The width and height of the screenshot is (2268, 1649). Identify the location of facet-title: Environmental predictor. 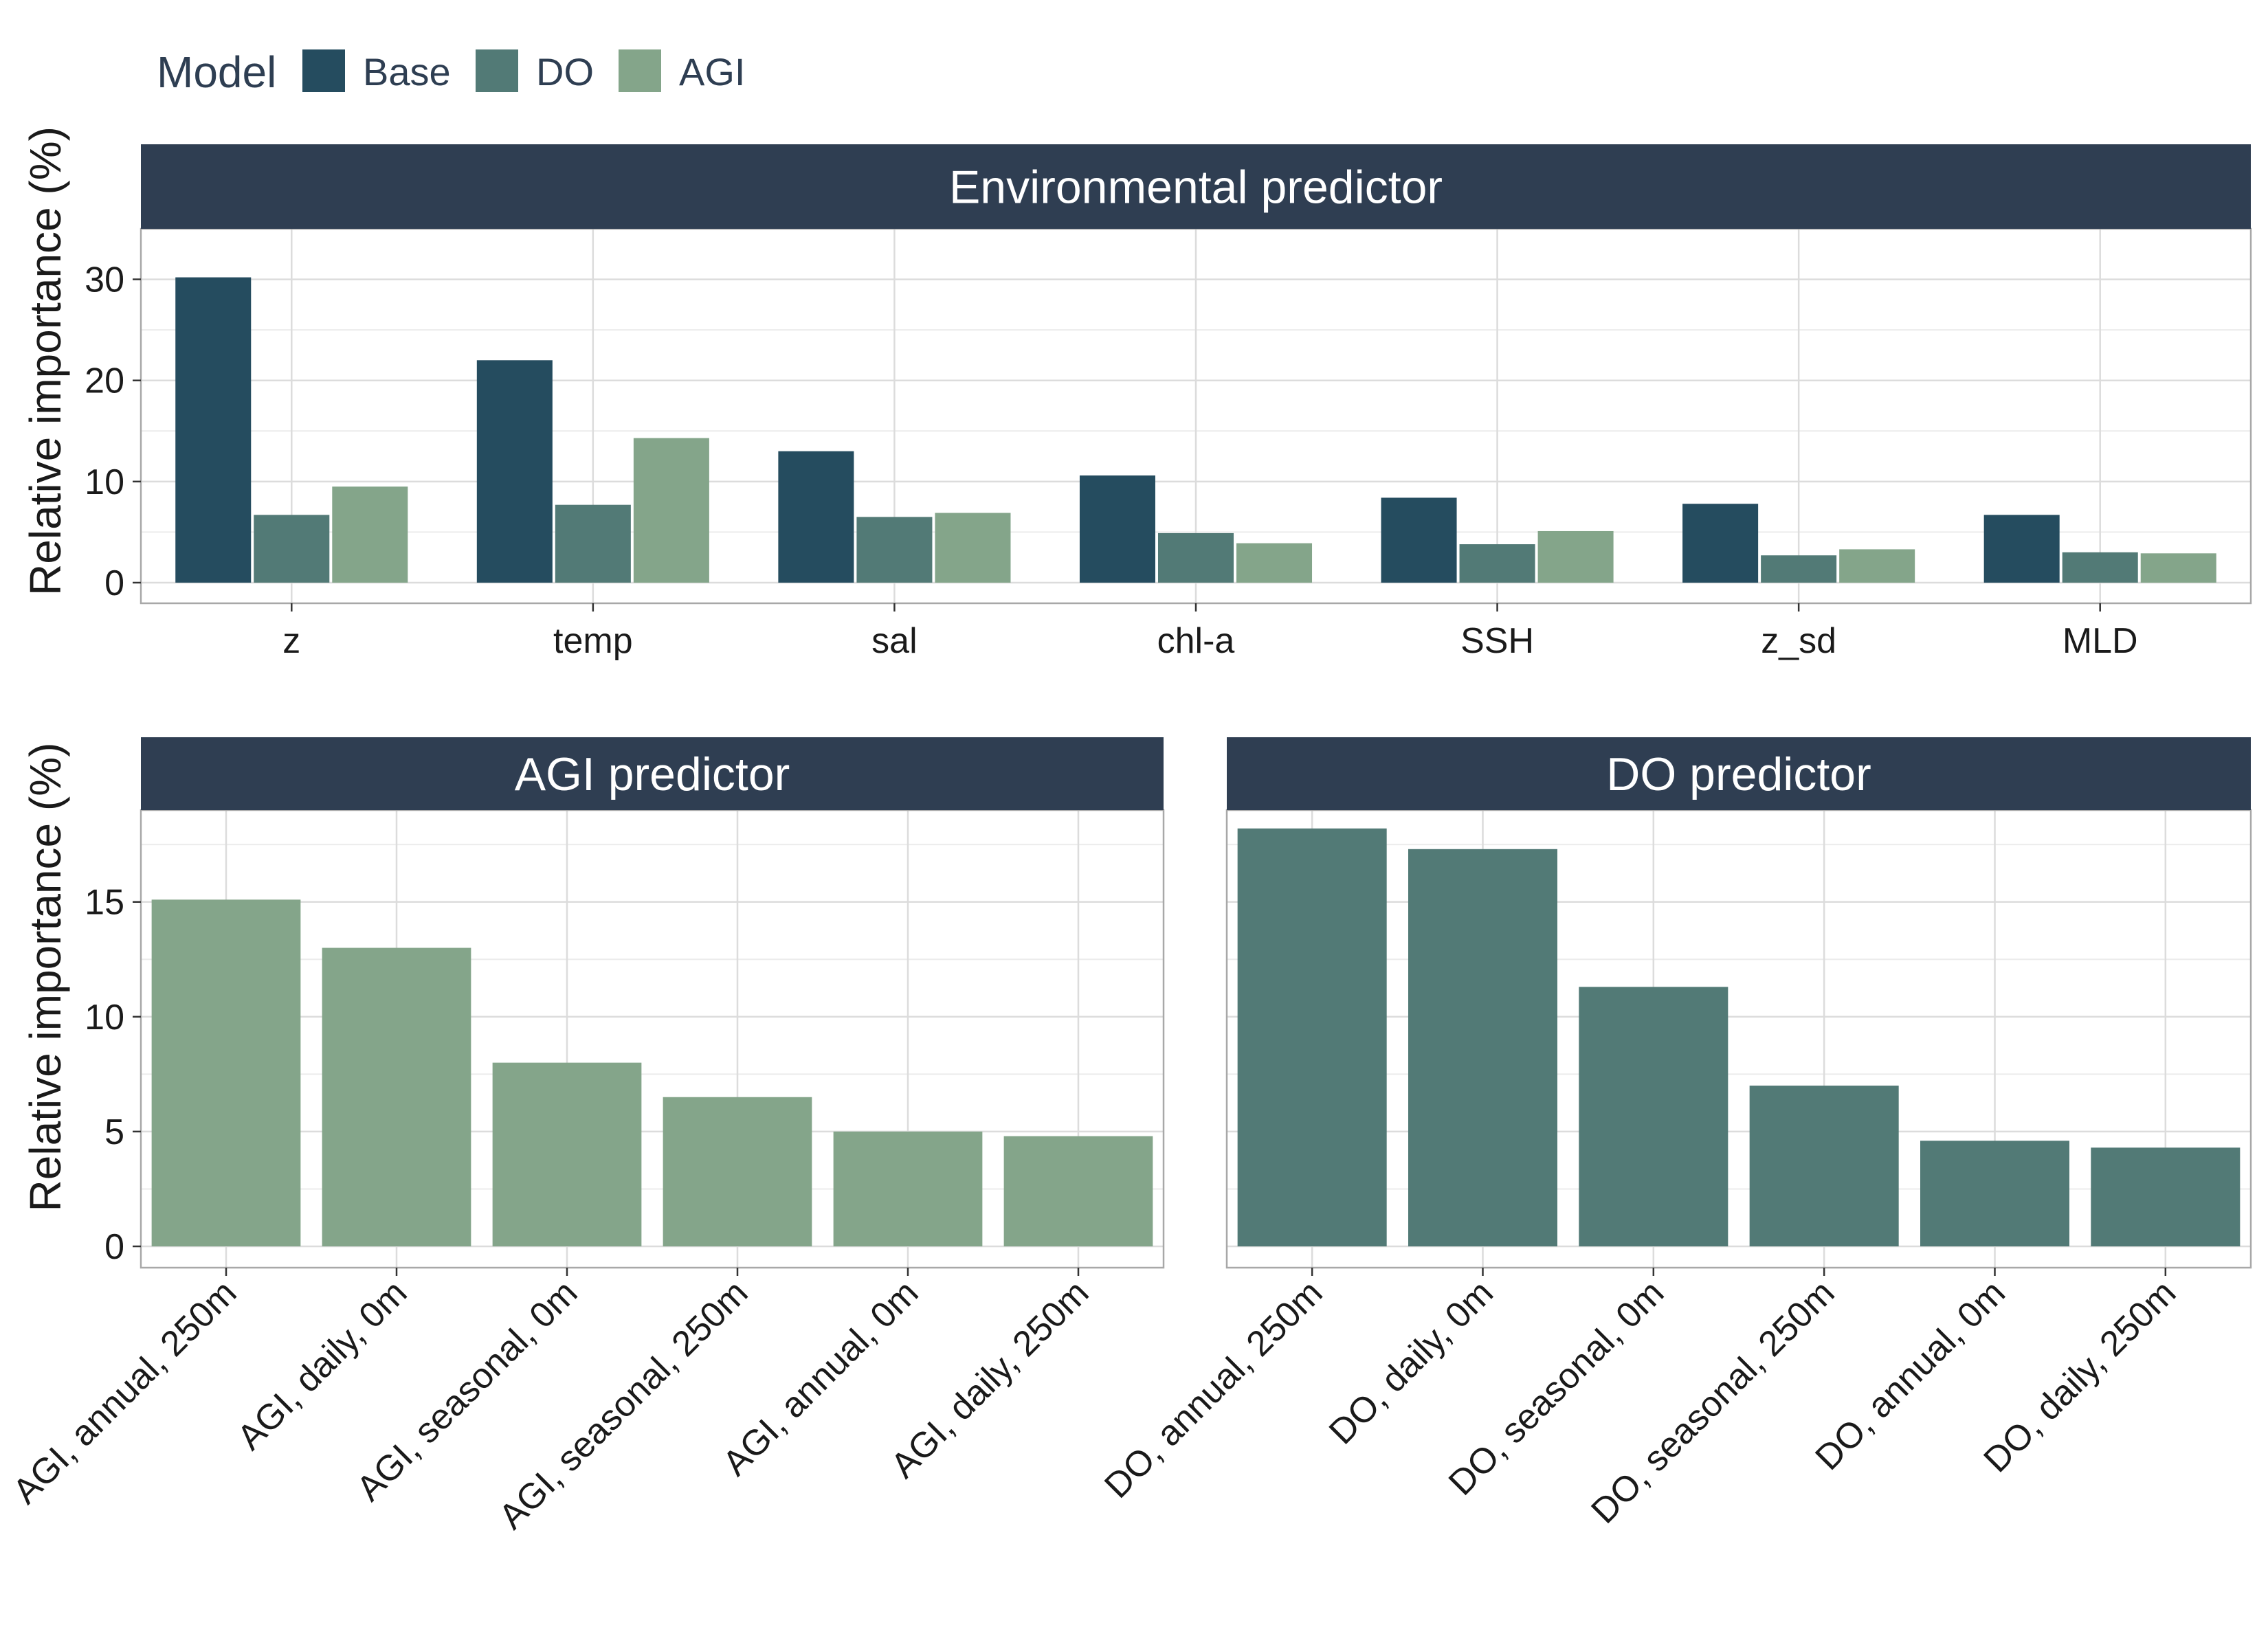
(1196, 187).